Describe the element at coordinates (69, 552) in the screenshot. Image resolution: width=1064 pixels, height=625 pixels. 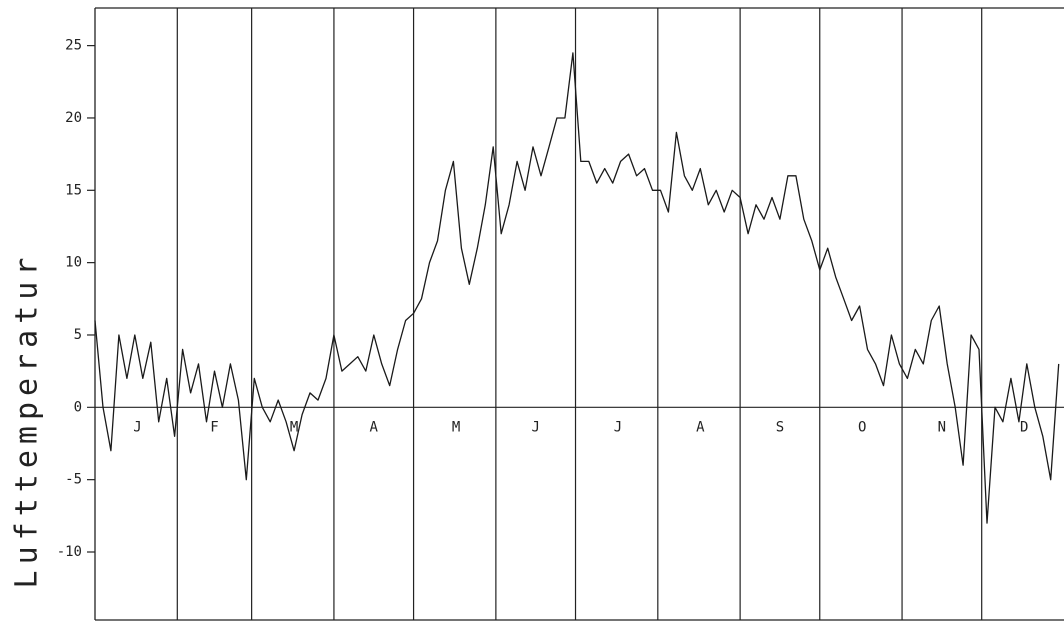
I see `y-tick-label: -10` at that location.